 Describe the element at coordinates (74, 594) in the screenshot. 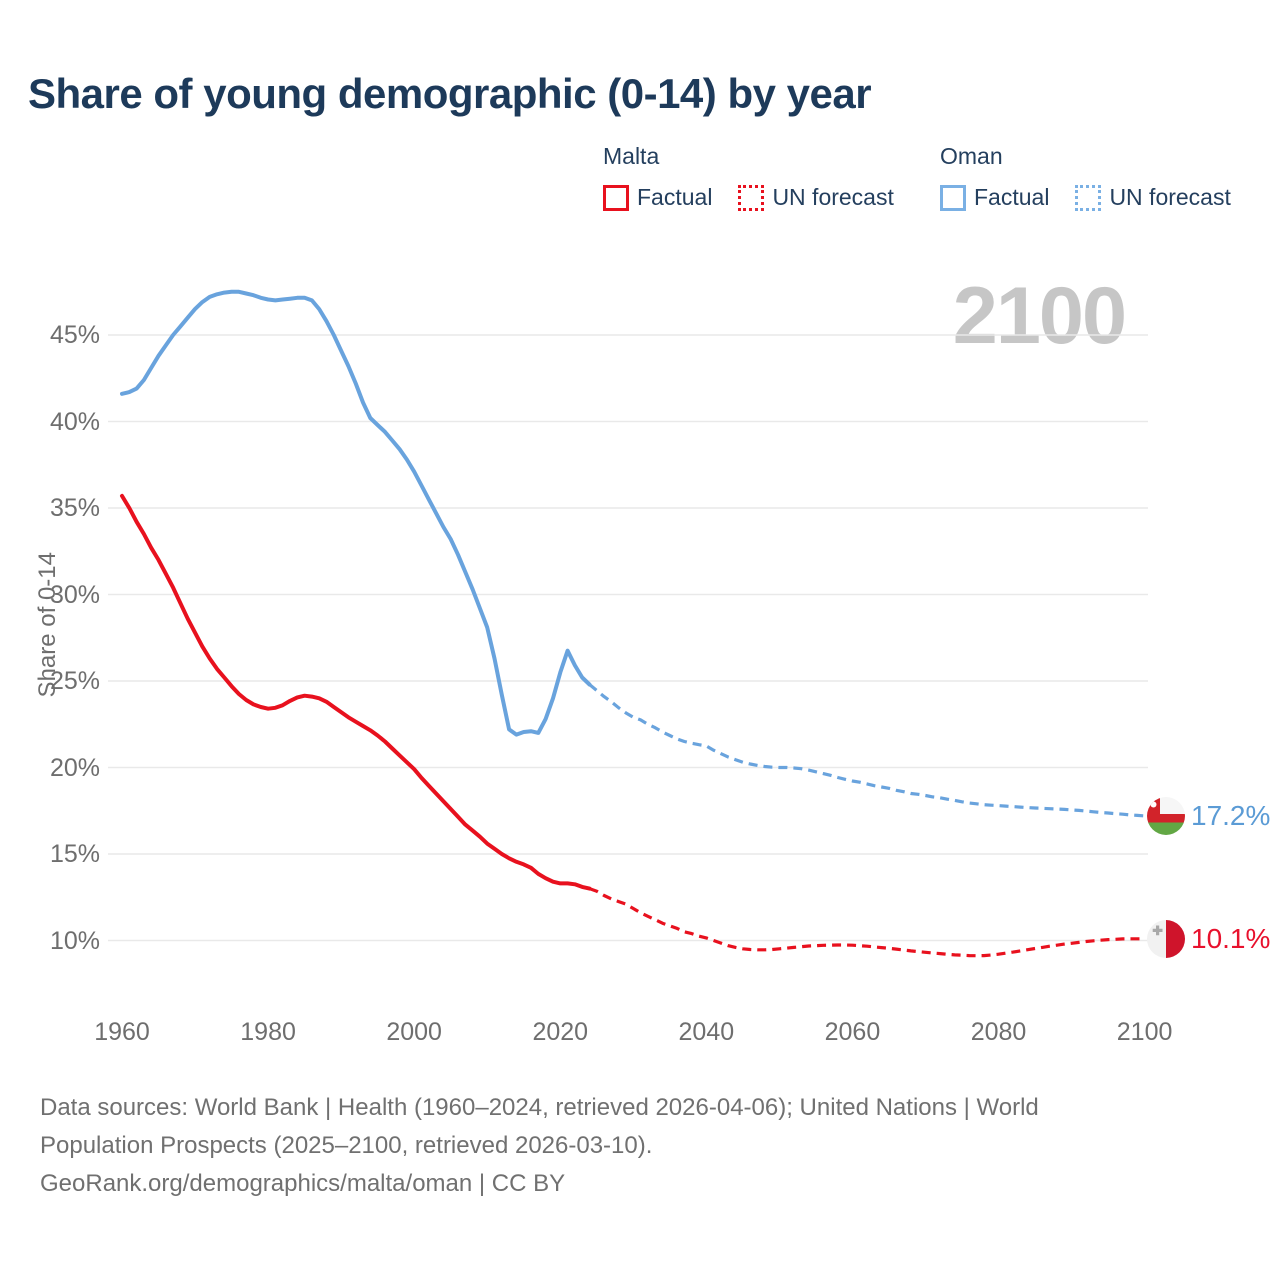

I see `y-tick-label: 30%` at that location.